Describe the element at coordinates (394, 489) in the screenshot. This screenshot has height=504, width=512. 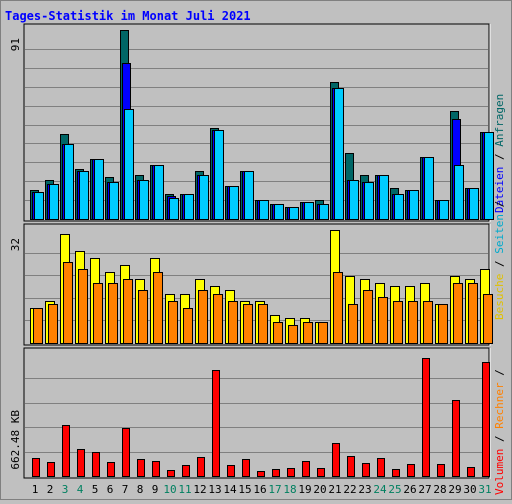
I see `x-tick-label: 25` at that location.